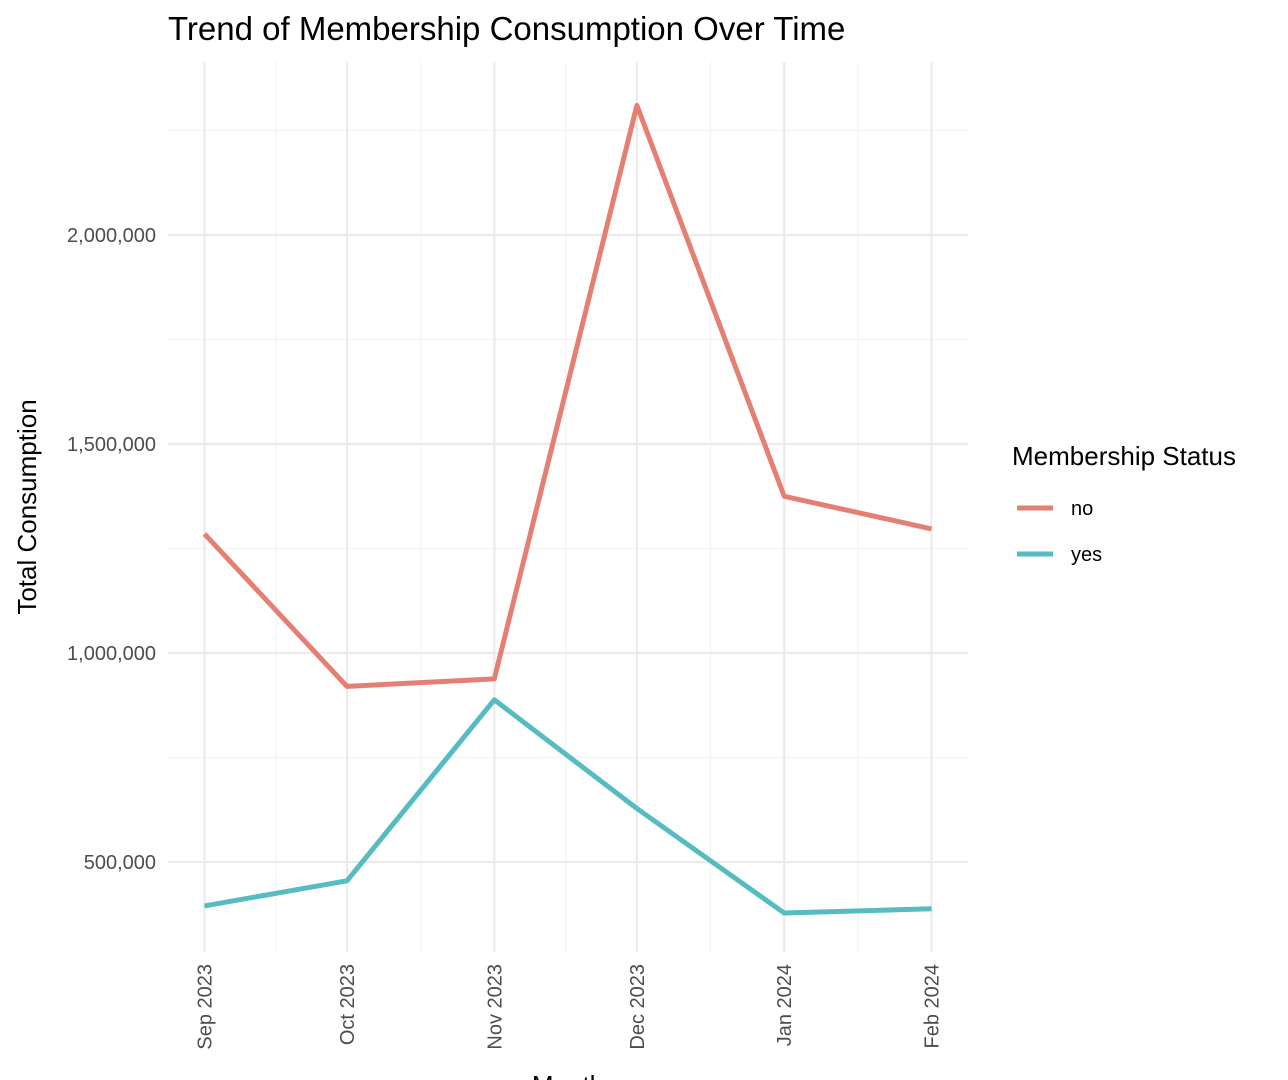  Describe the element at coordinates (1059, 555) in the screenshot. I see `legend-item-yes: yes` at that location.